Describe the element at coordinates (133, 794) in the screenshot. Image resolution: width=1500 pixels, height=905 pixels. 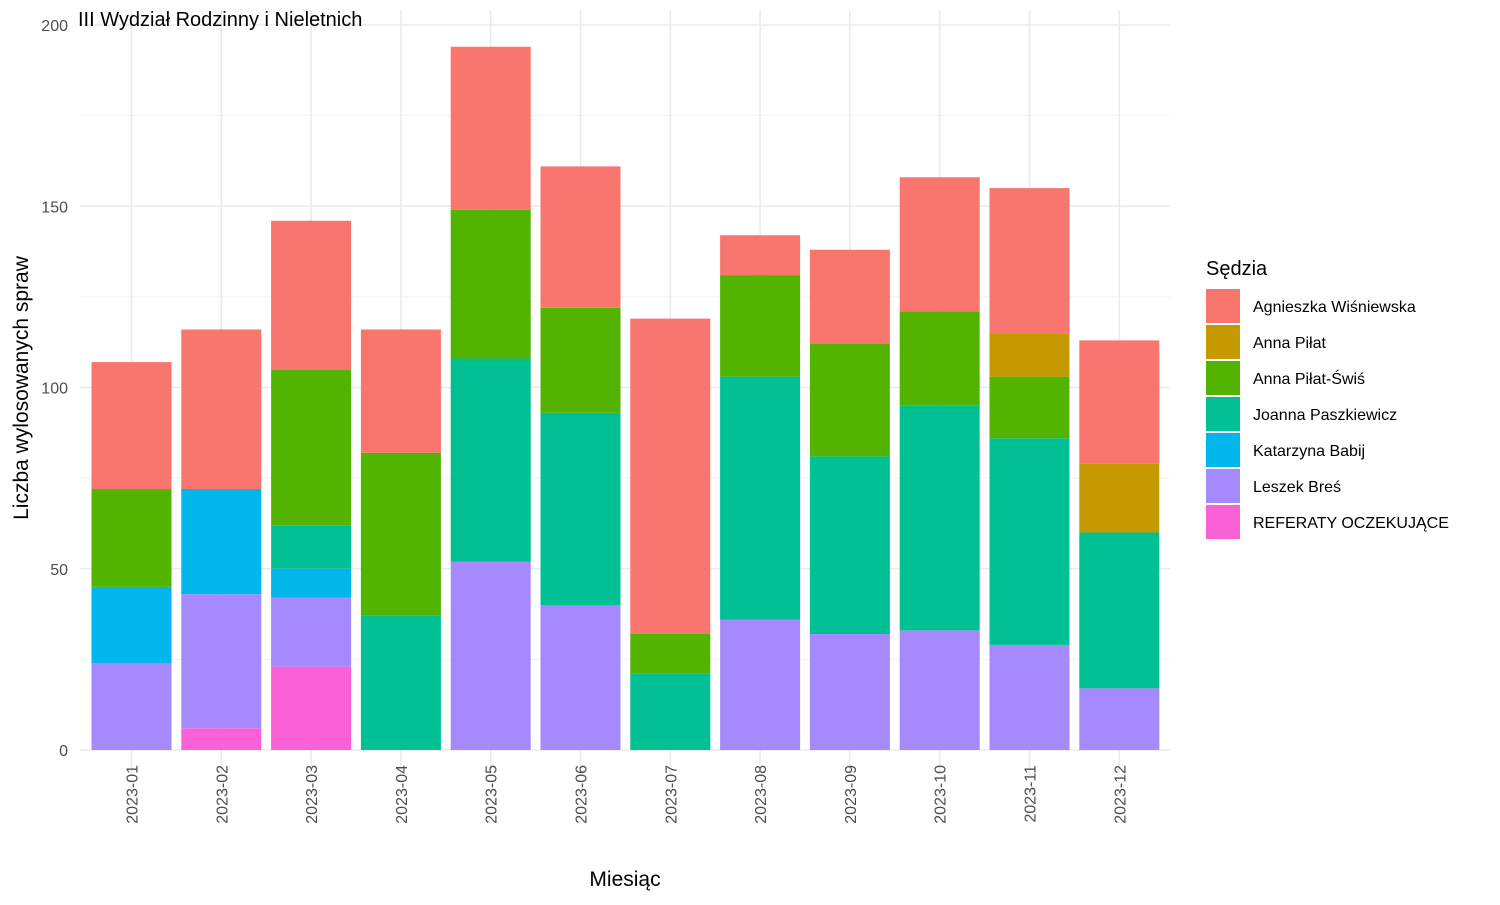
I see `x-tick-label: 2023-01` at that location.